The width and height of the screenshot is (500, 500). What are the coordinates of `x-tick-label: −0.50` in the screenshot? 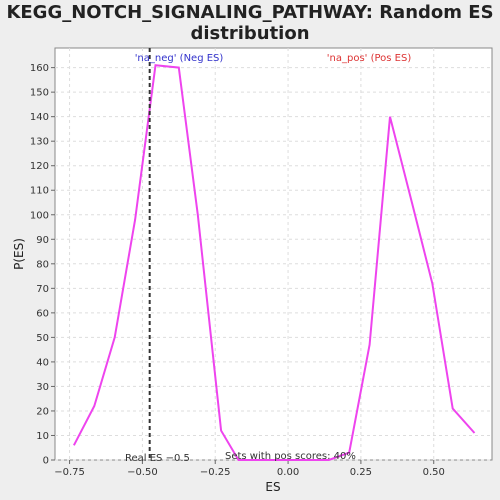 It's located at (142, 472).